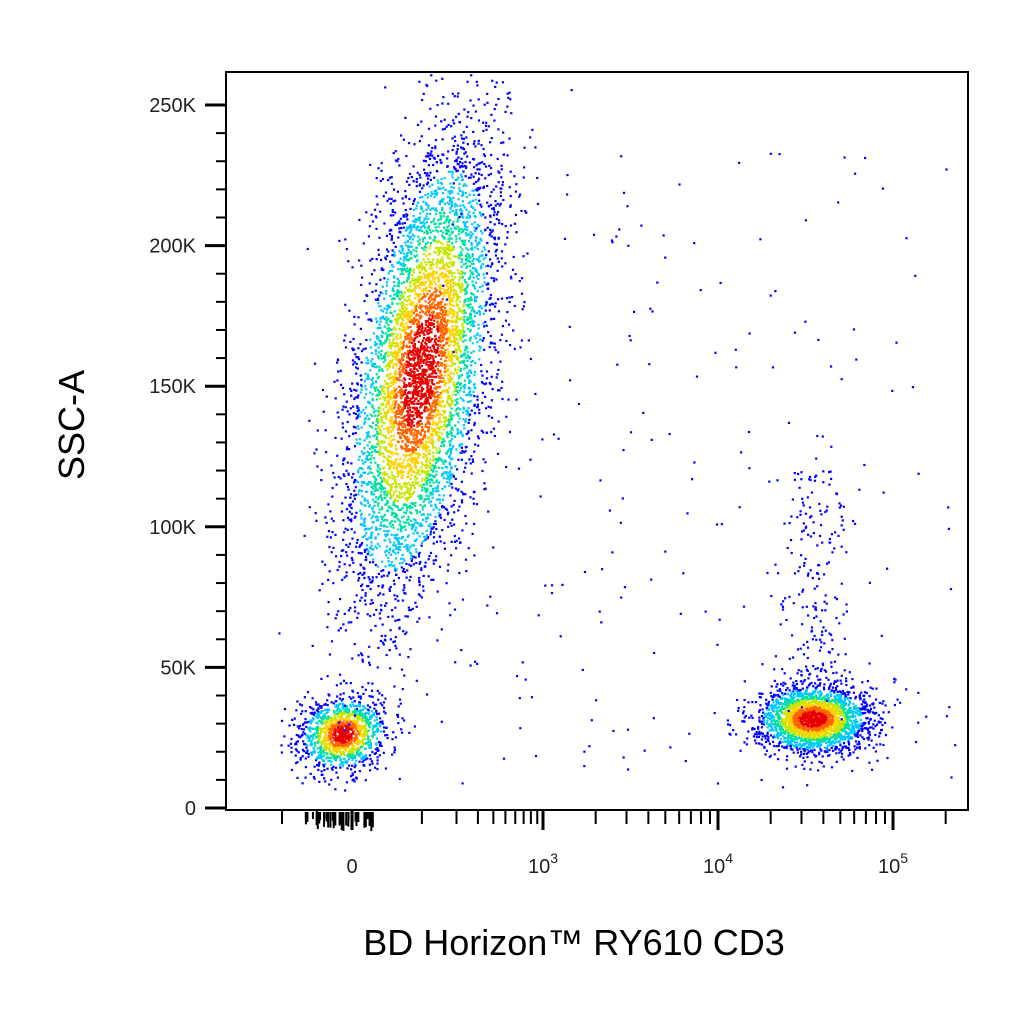  I want to click on y-tick-label: 150K, so click(172, 387).